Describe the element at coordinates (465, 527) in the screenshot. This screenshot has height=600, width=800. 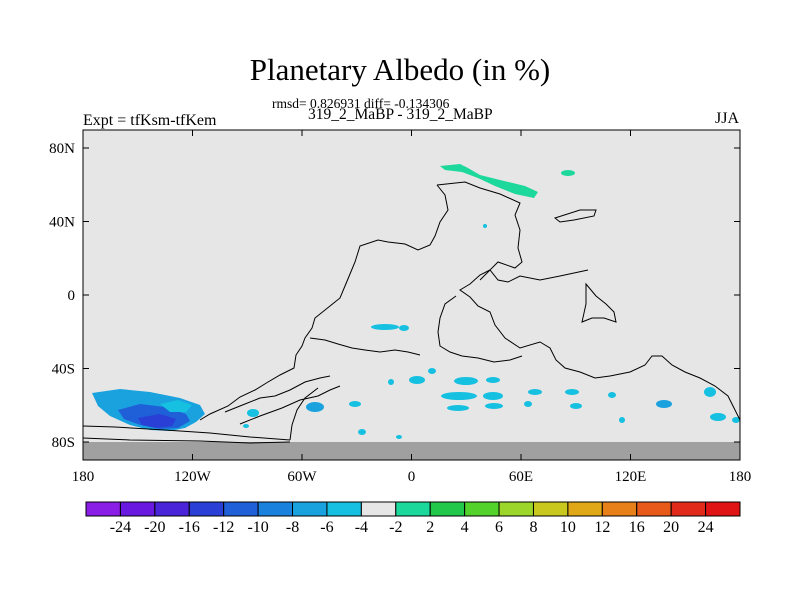
I see `colorbar-label: 4` at that location.